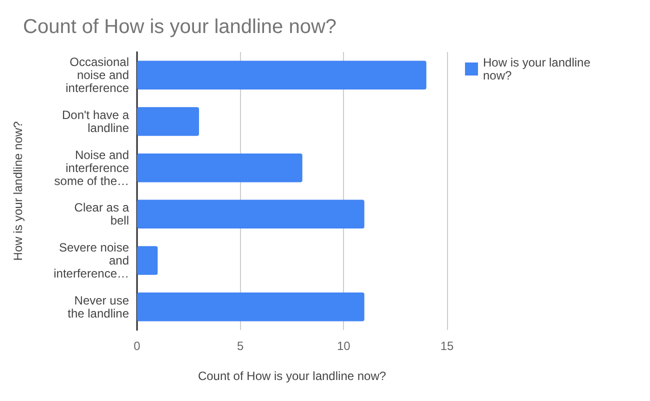  I want to click on x-tick-label: 0, so click(137, 346).